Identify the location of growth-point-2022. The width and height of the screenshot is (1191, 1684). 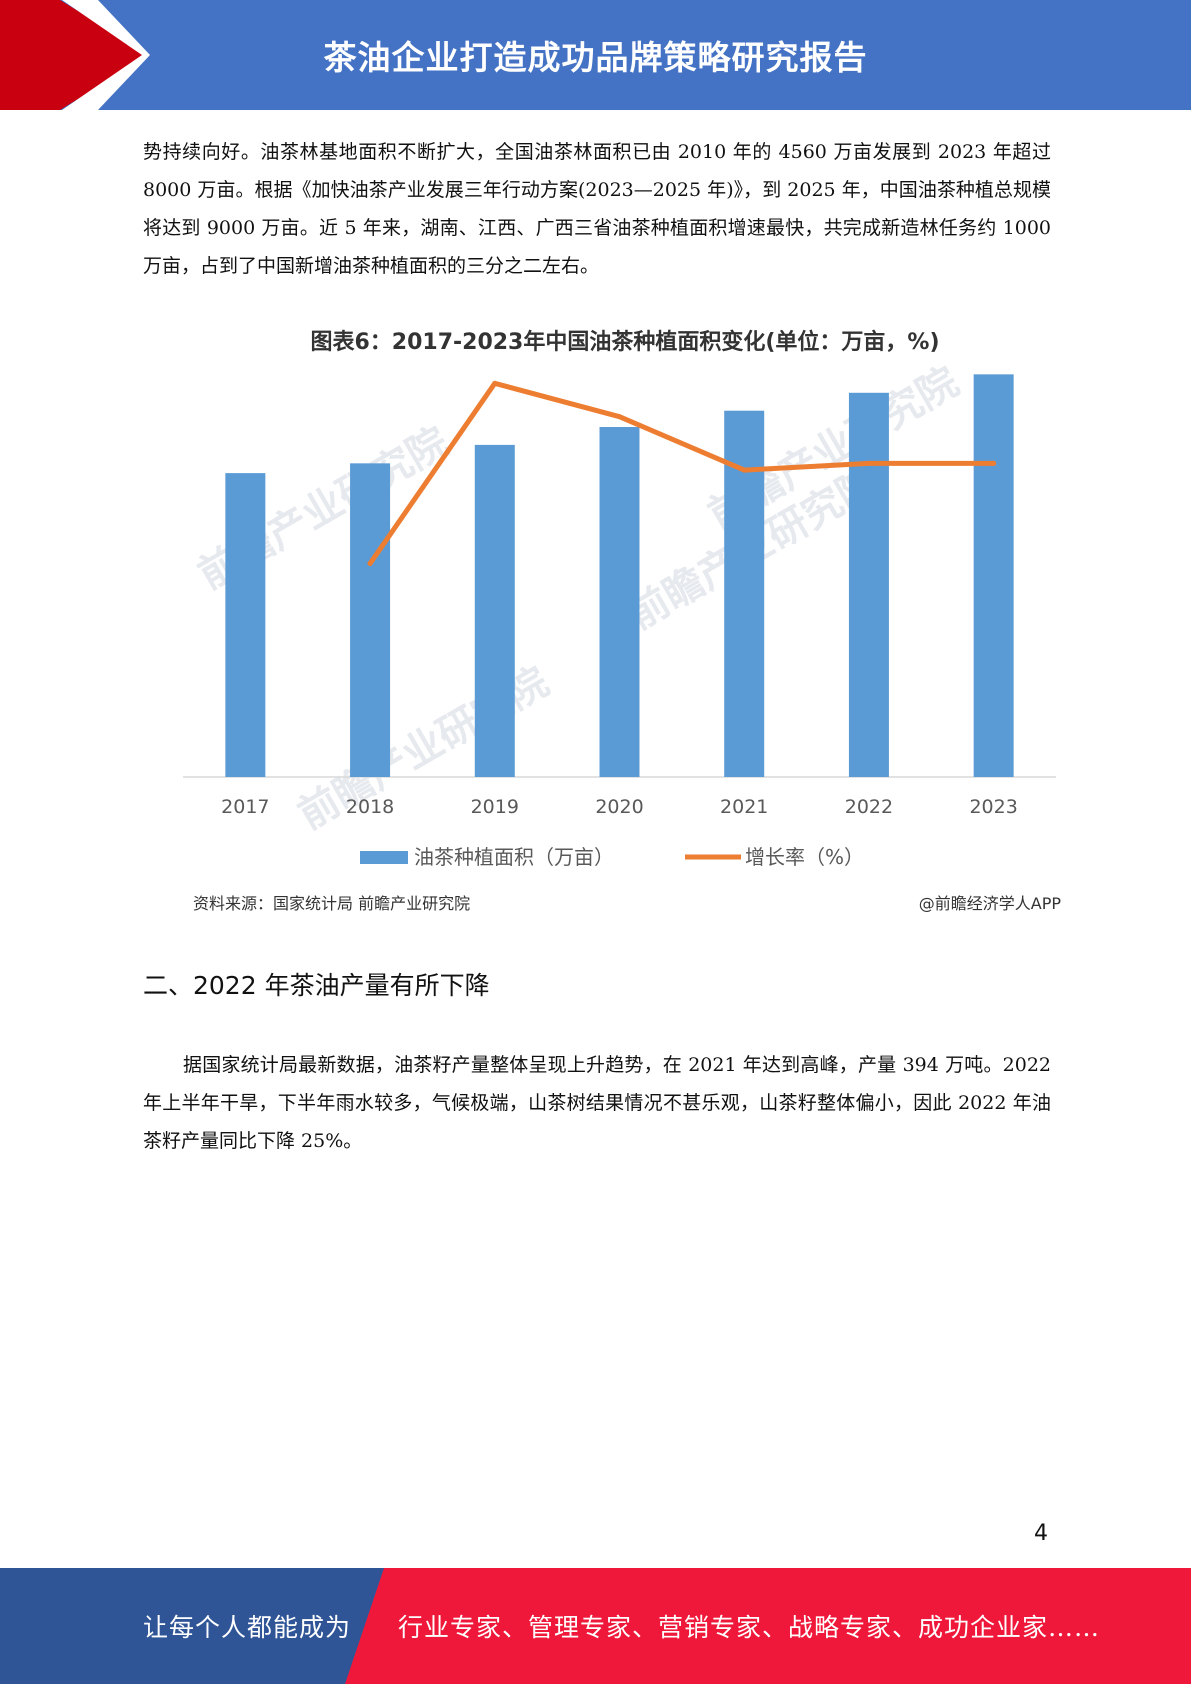
(869, 463).